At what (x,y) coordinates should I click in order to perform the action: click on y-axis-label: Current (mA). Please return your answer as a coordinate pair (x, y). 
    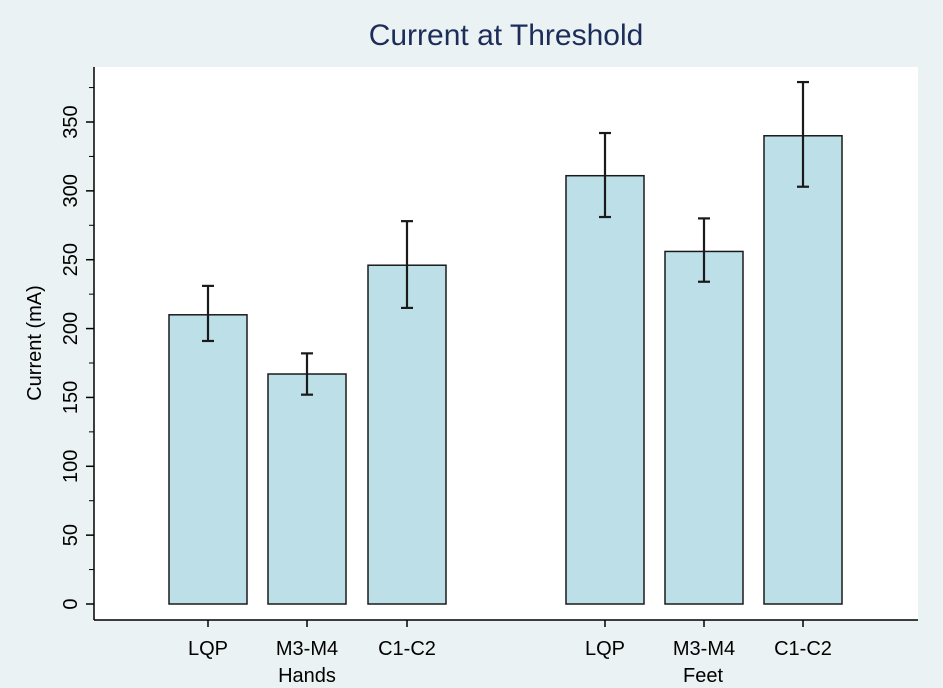
    Looking at the image, I should click on (35, 343).